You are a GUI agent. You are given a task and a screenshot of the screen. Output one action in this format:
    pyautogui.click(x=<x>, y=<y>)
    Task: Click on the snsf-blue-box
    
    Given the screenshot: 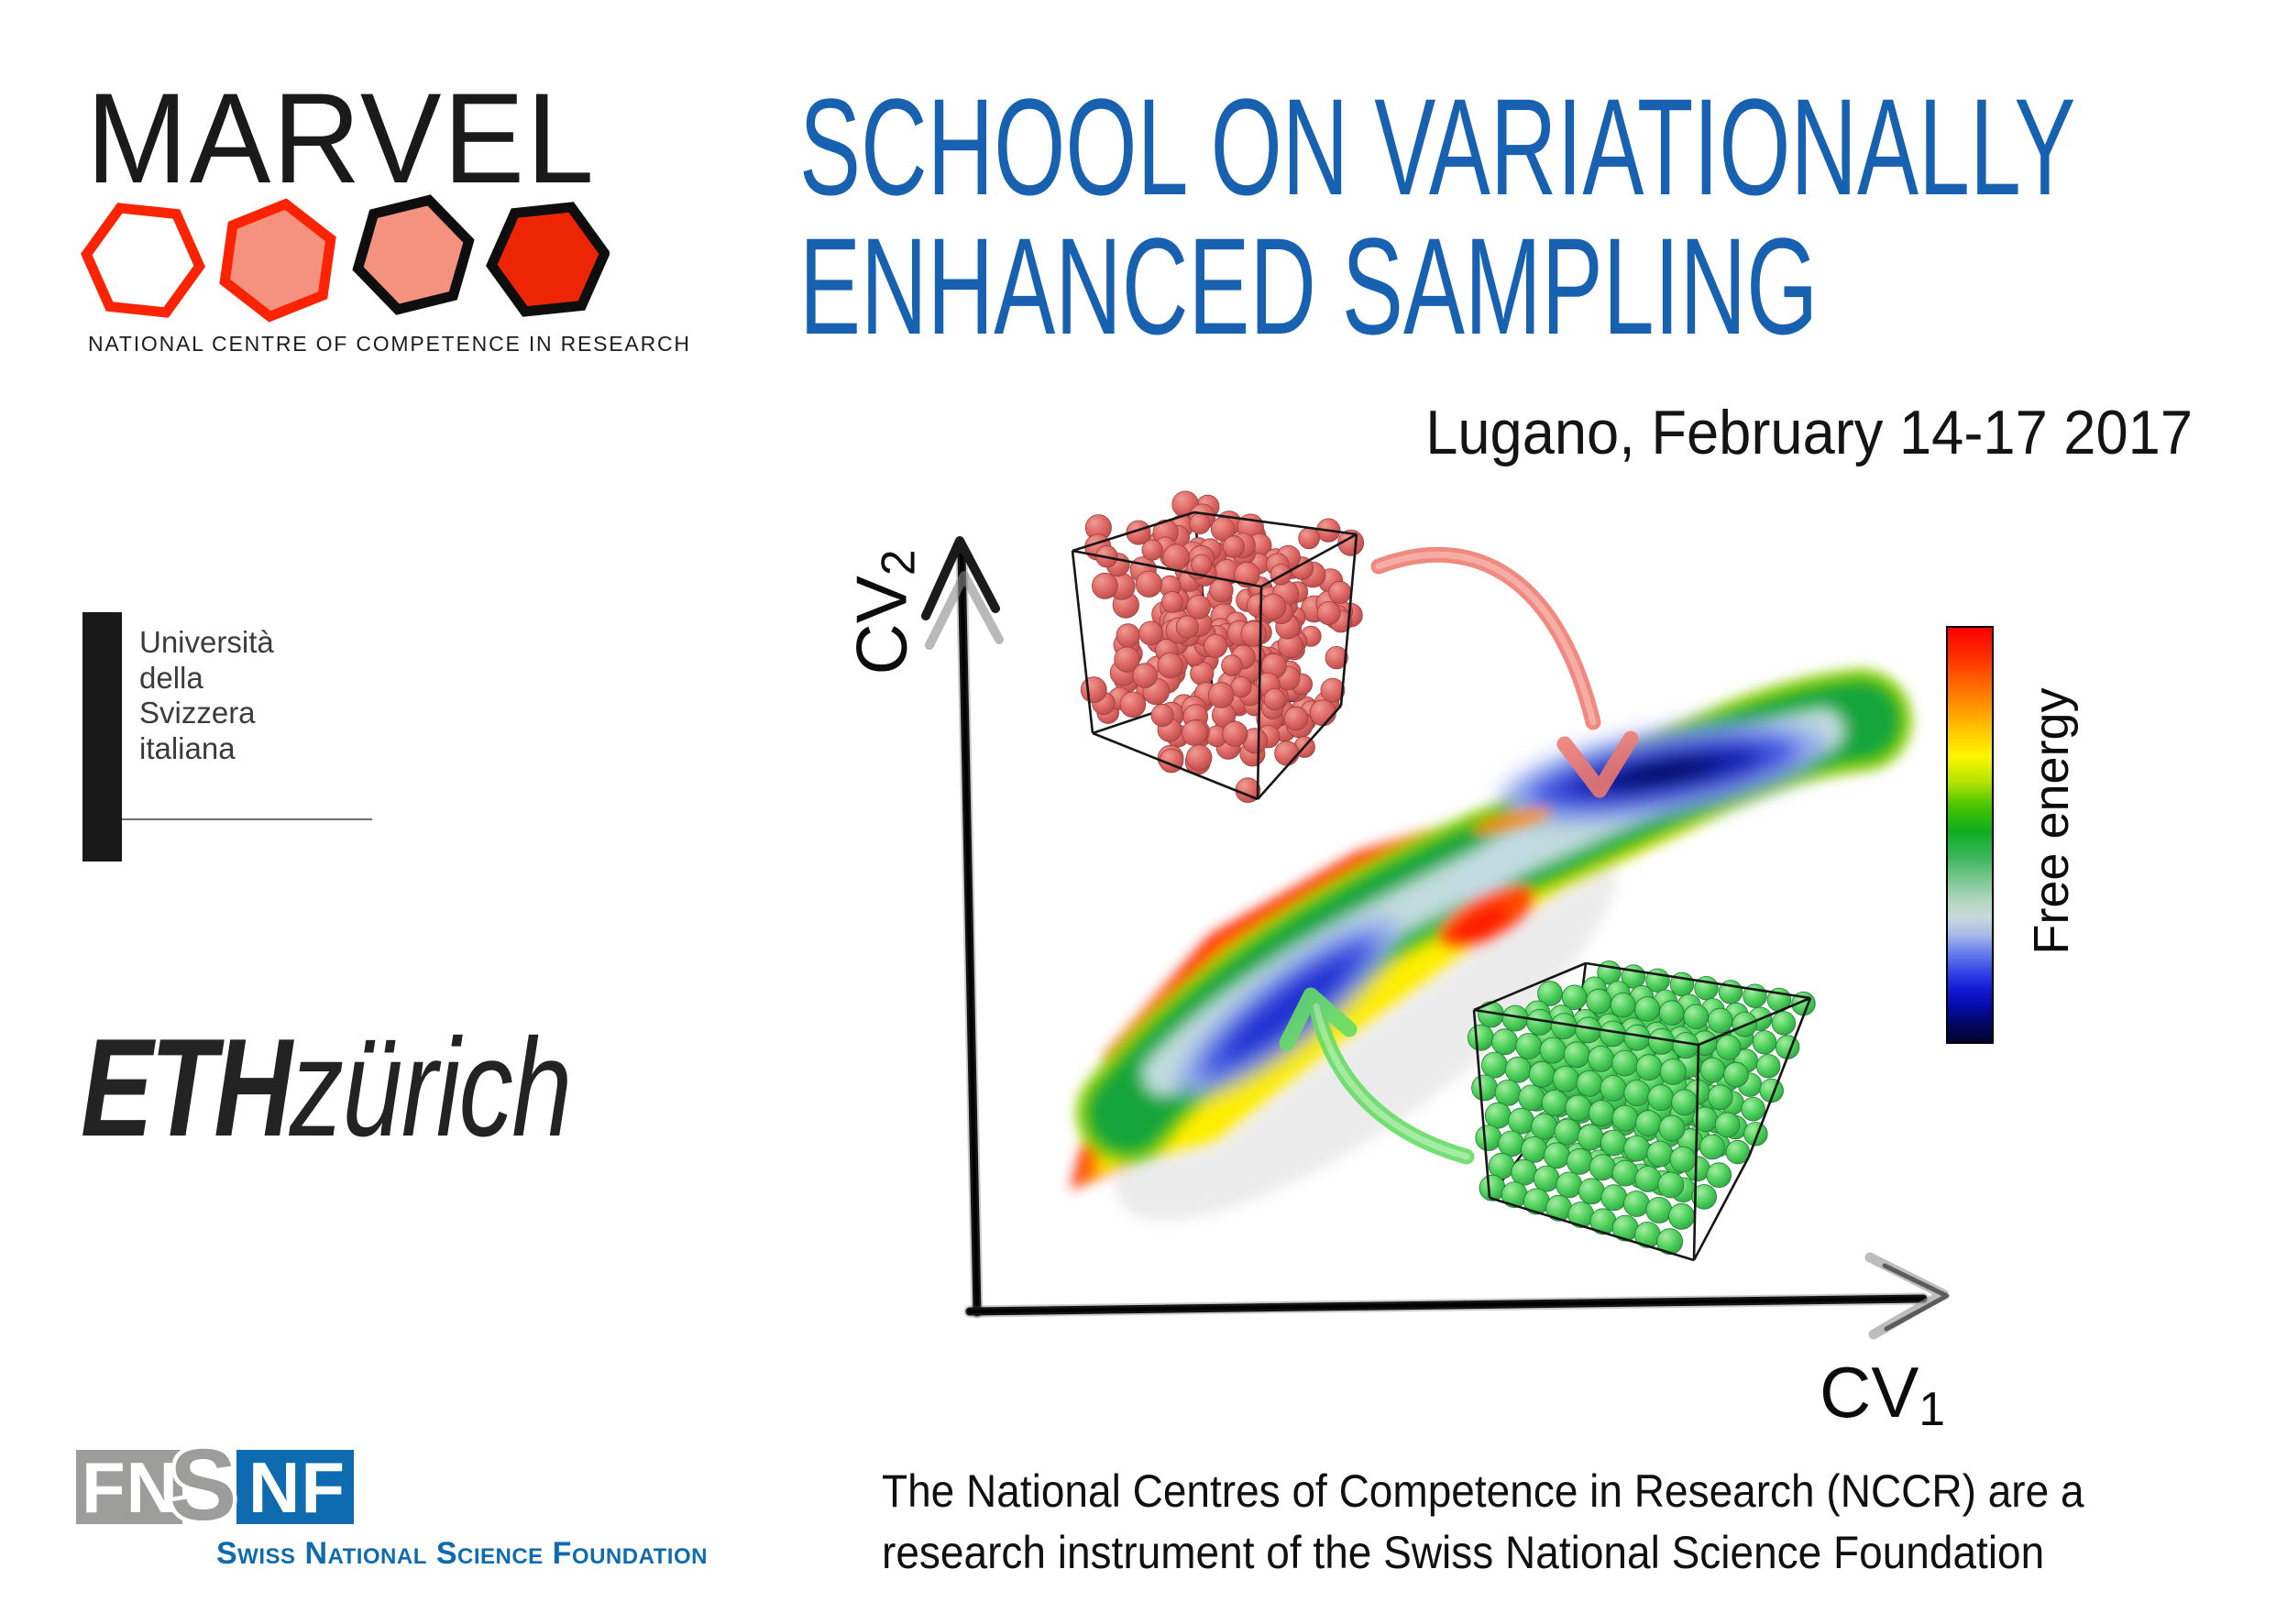 What is the action you would take?
    pyautogui.click(x=295, y=1487)
    